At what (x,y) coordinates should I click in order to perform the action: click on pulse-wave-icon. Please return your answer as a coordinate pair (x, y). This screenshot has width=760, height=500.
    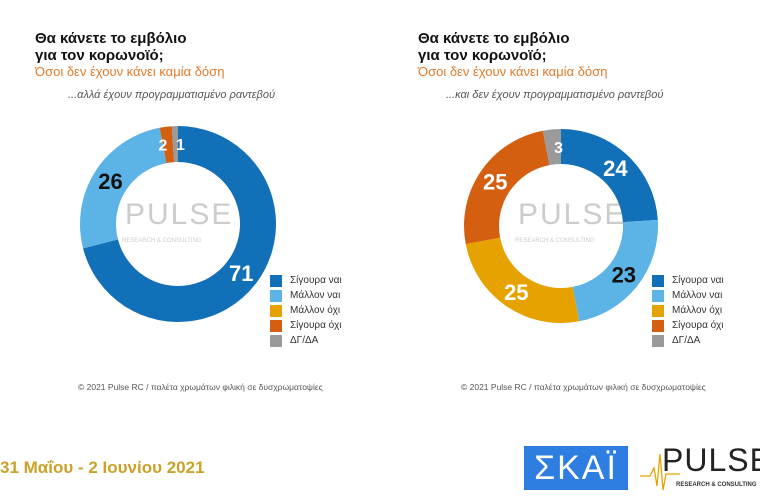
    Looking at the image, I should click on (660, 472).